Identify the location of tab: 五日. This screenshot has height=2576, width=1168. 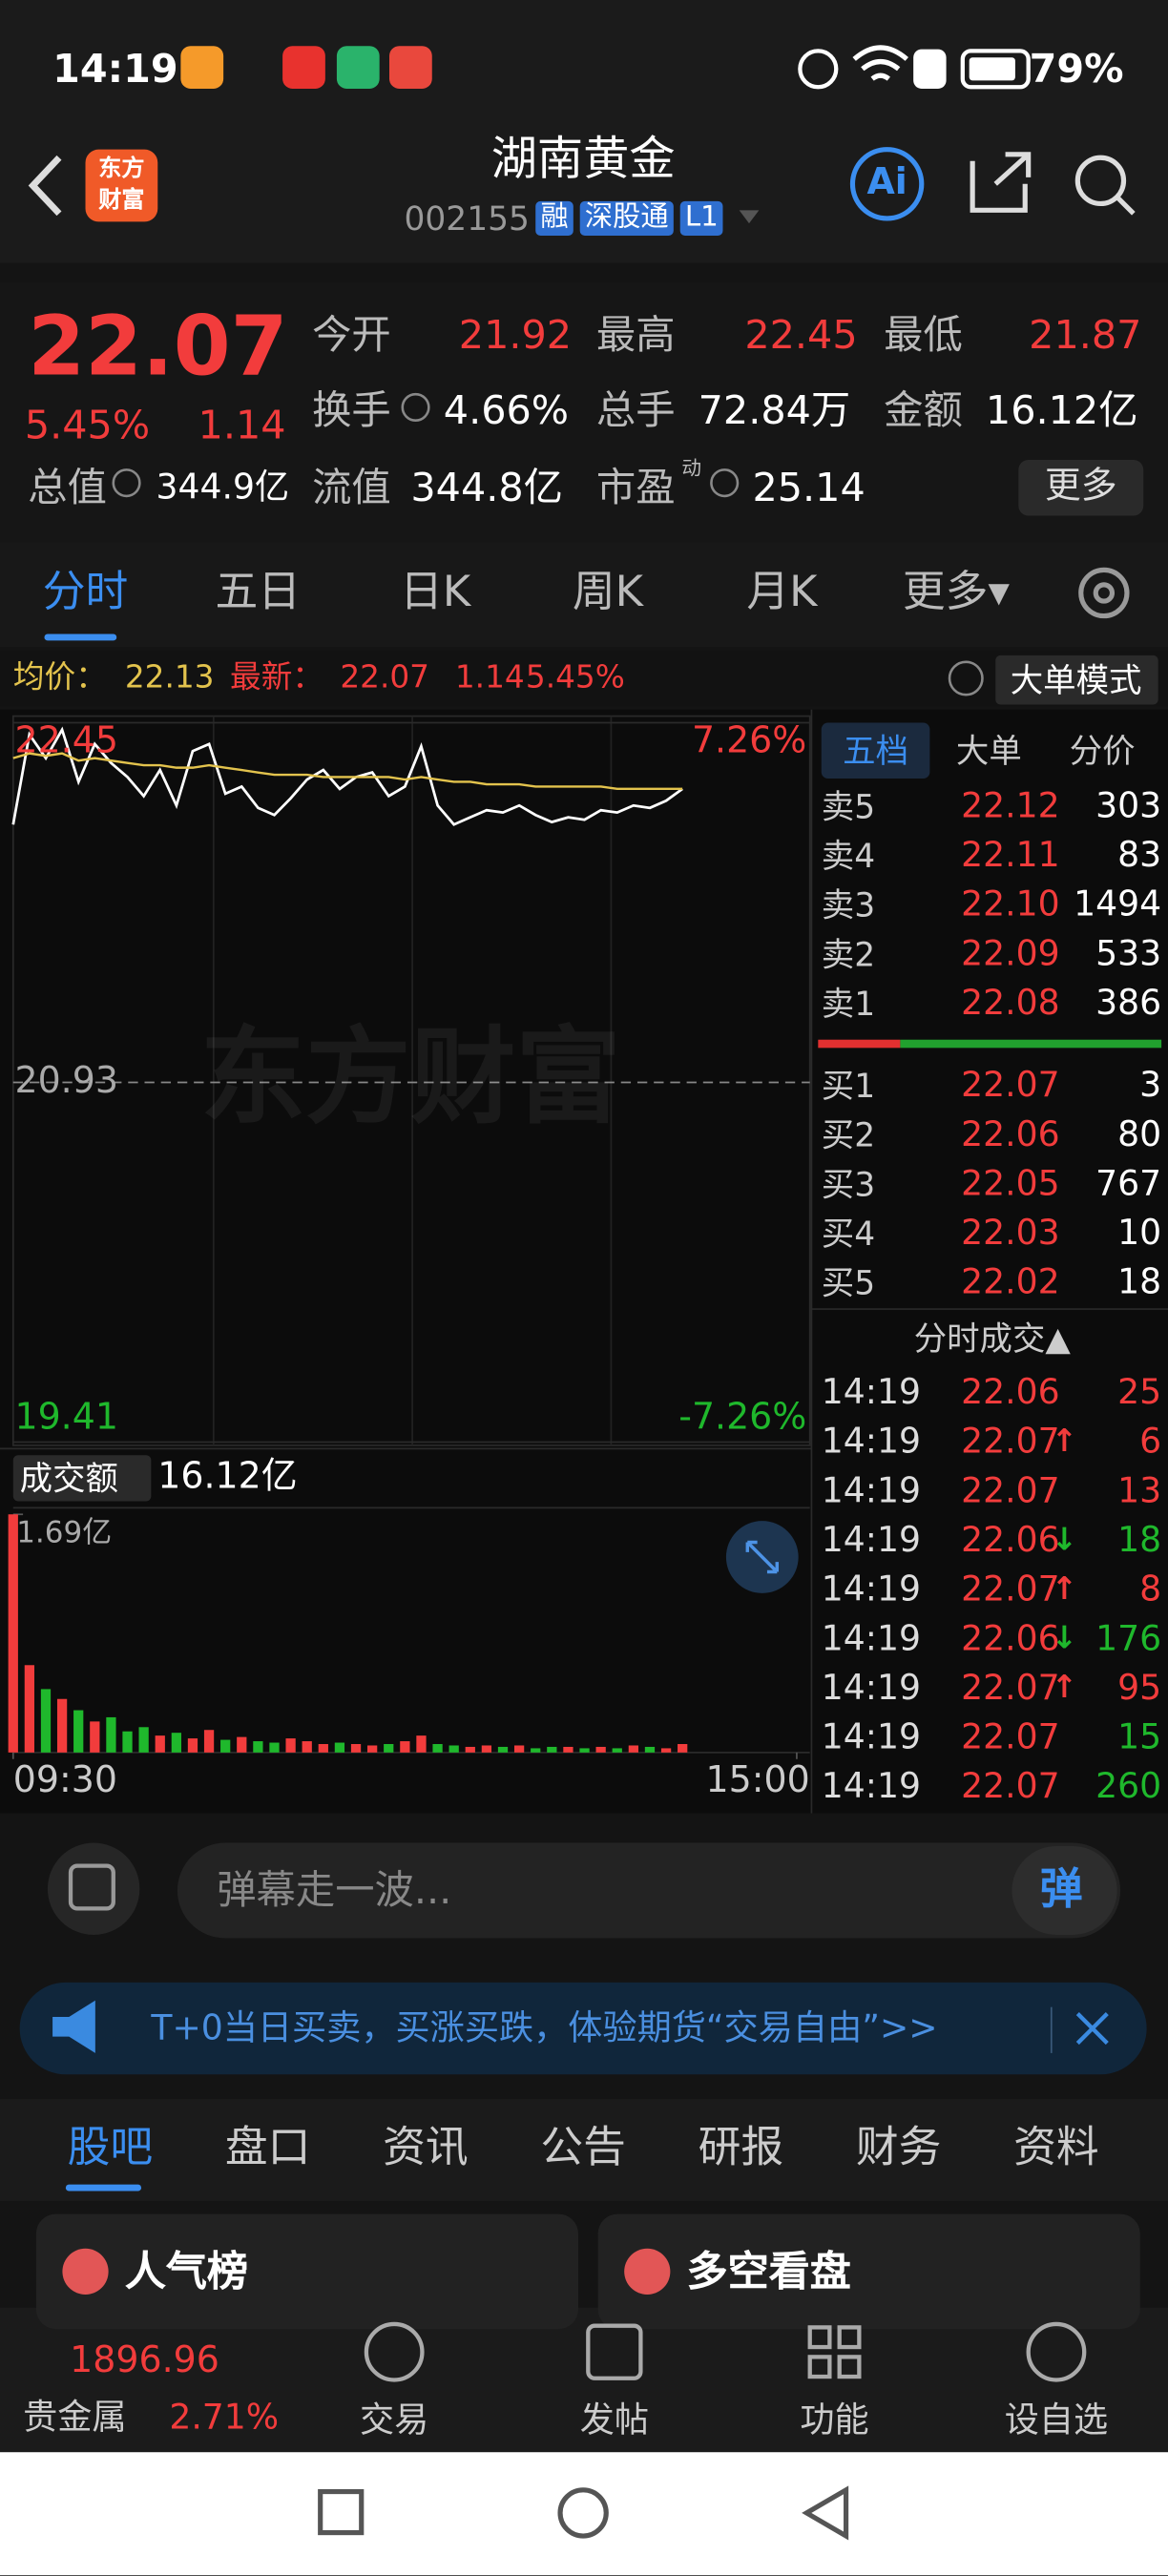
(258, 593).